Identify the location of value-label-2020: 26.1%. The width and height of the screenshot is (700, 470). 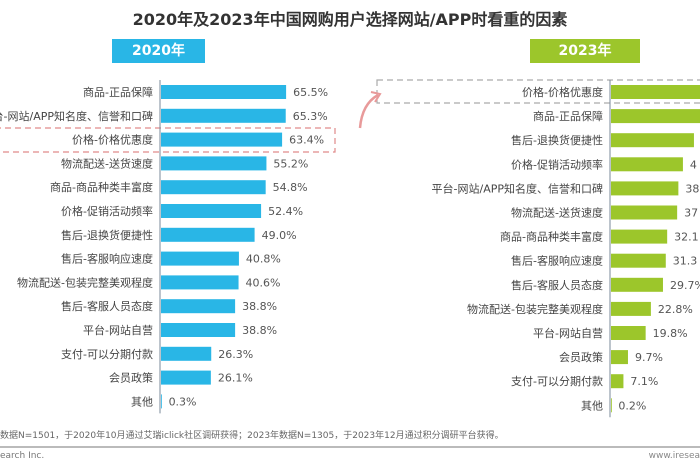
(235, 378).